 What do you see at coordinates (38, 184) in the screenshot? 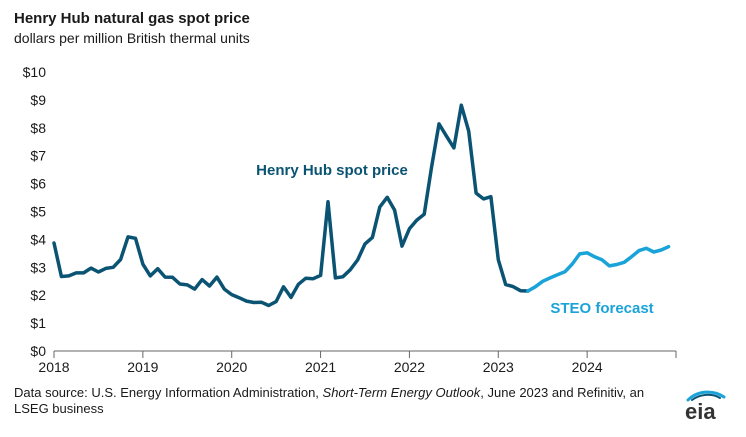
I see `y-tick-label: $6` at bounding box center [38, 184].